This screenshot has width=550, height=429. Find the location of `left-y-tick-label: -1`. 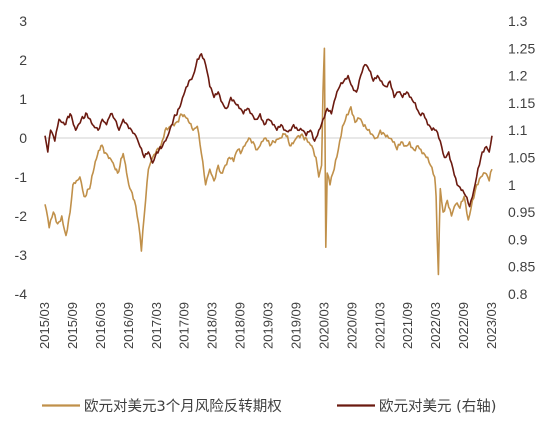

left-y-tick-label: -1 is located at coordinates (21, 177).